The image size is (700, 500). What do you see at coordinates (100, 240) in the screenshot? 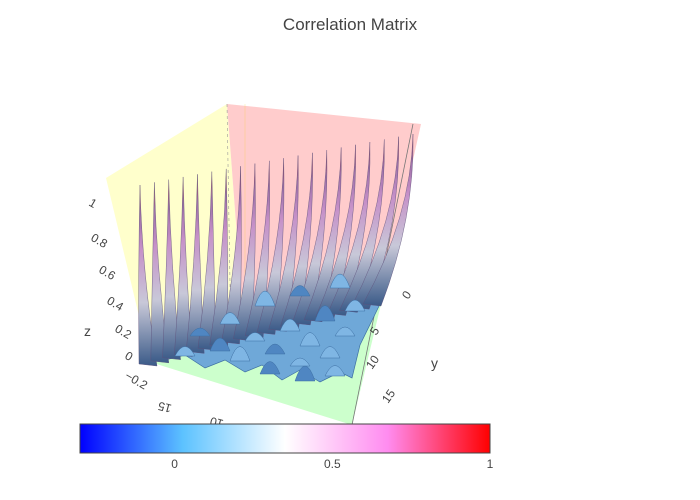
I see `z-tick-label: 0.8` at bounding box center [100, 240].